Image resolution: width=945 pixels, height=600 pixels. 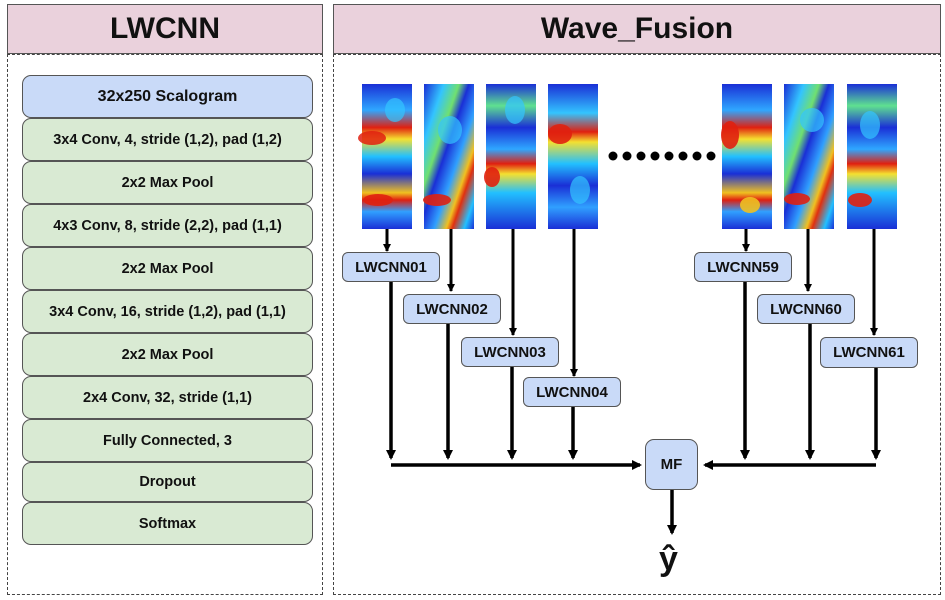 I want to click on node-lwcnn61: LWCNN61, so click(x=869, y=352).